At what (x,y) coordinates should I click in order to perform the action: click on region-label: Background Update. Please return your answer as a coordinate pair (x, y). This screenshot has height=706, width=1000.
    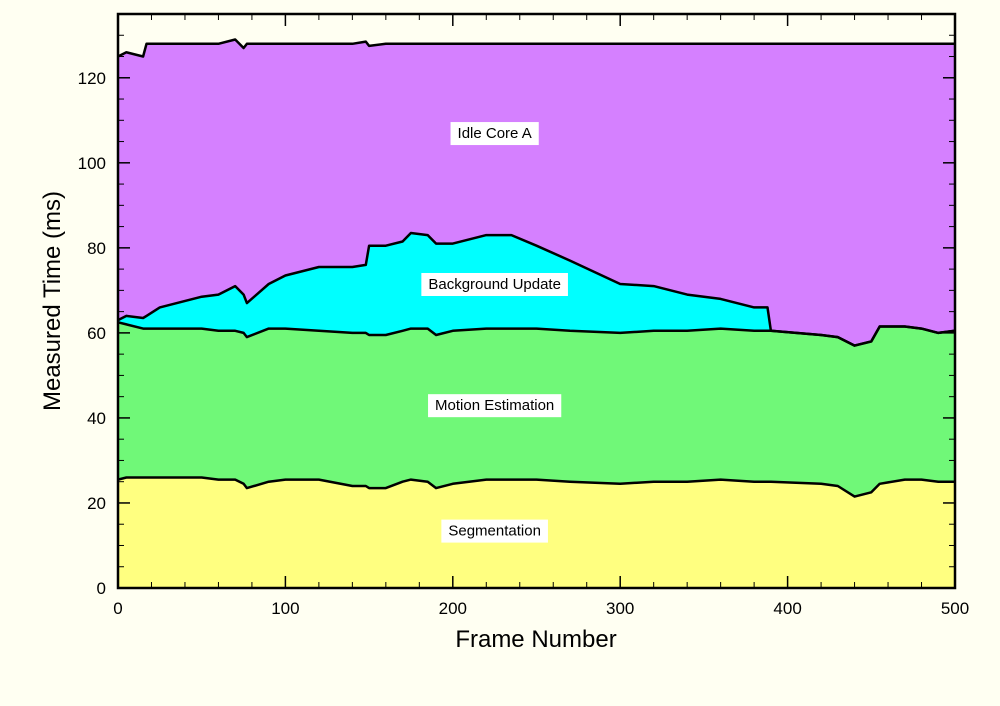
    Looking at the image, I should click on (494, 284).